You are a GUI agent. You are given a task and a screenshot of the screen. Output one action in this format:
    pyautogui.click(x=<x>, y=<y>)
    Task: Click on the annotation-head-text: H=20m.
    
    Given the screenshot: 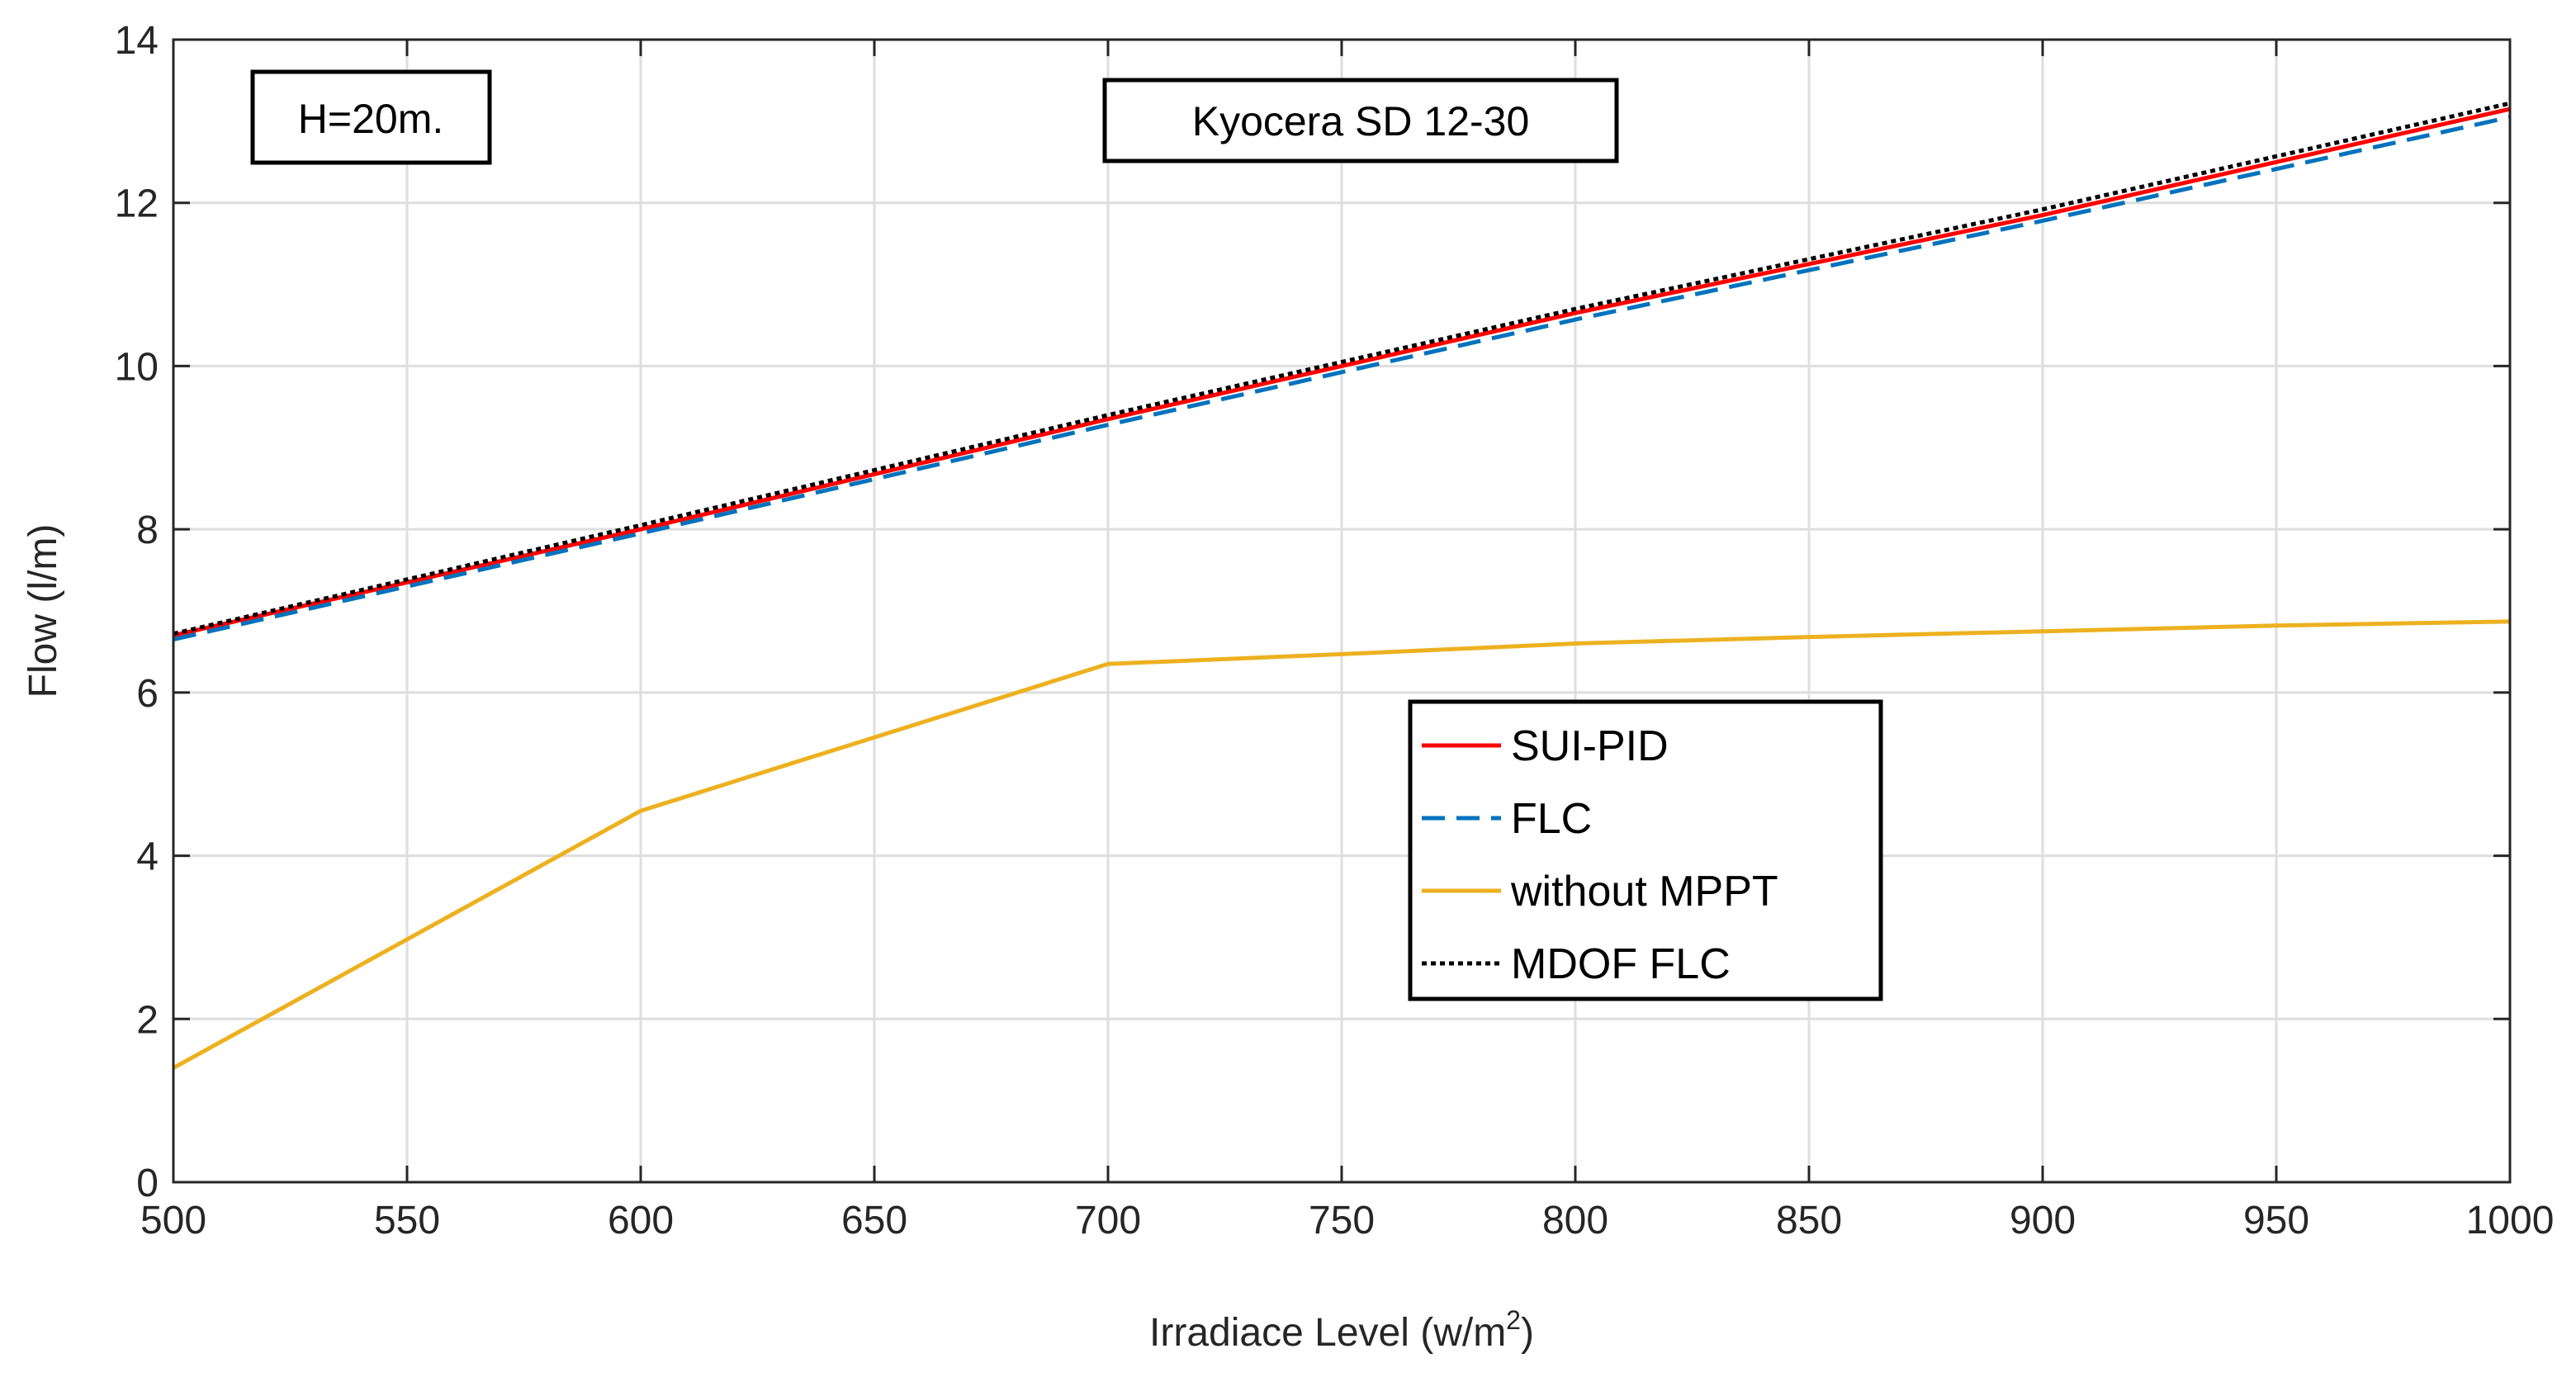 What is the action you would take?
    pyautogui.click(x=370, y=119)
    